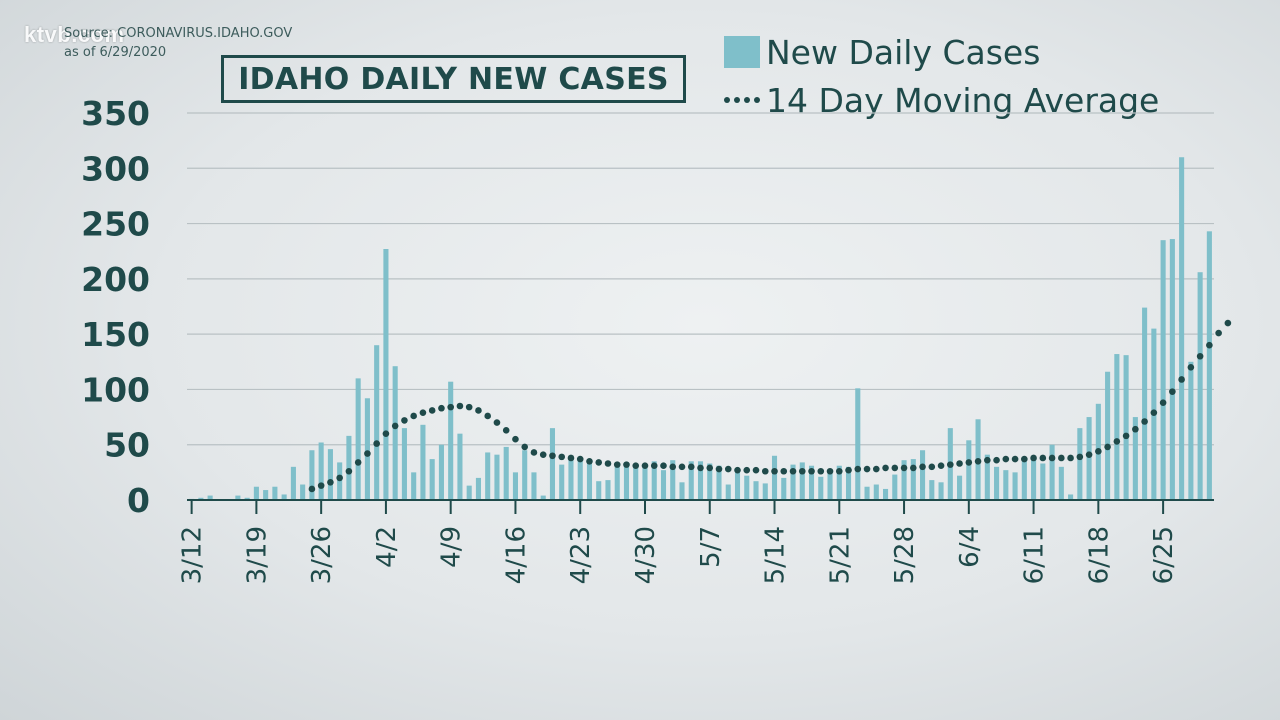 Image resolution: width=1280 pixels, height=720 pixels. What do you see at coordinates (453, 79) in the screenshot?
I see `chart-title: IDAHO DAILY NEW CASES` at bounding box center [453, 79].